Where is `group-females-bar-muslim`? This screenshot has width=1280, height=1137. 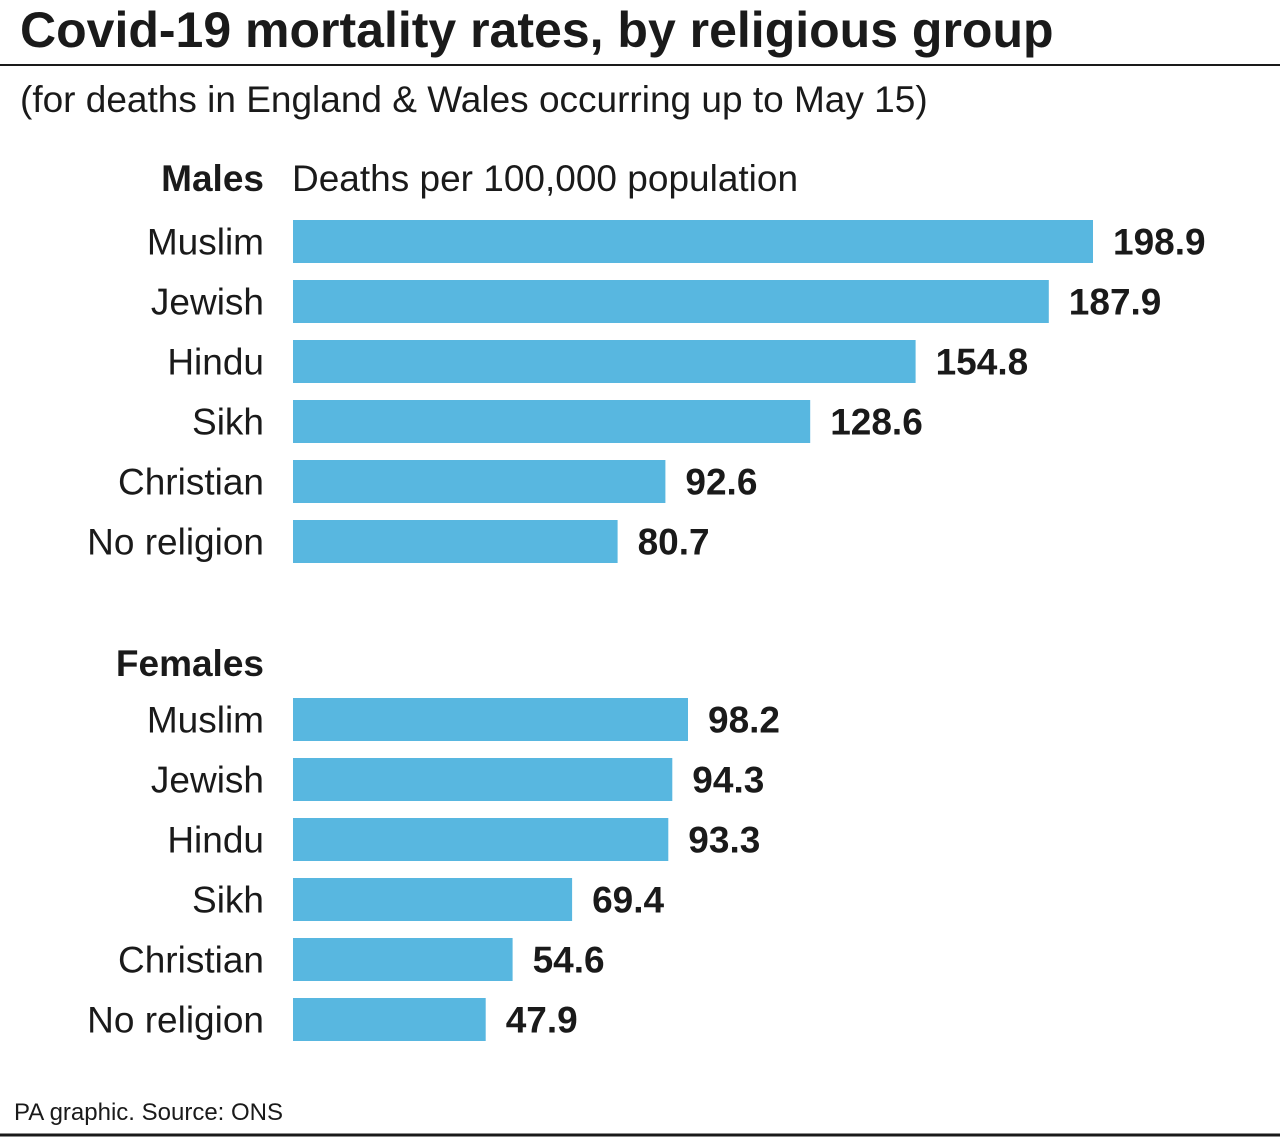
group-females-bar-muslim is located at coordinates (490, 719).